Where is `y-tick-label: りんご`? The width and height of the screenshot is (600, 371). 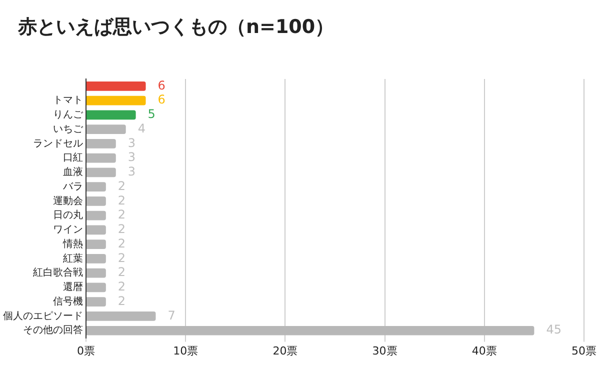 y-tick-label: りんご is located at coordinates (68, 115).